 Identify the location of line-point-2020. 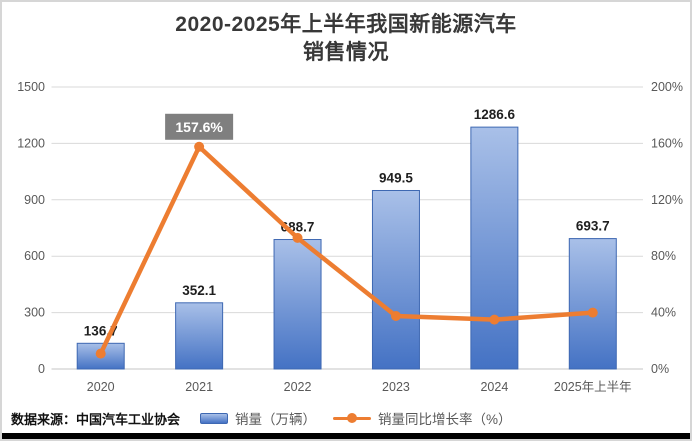
(100, 353).